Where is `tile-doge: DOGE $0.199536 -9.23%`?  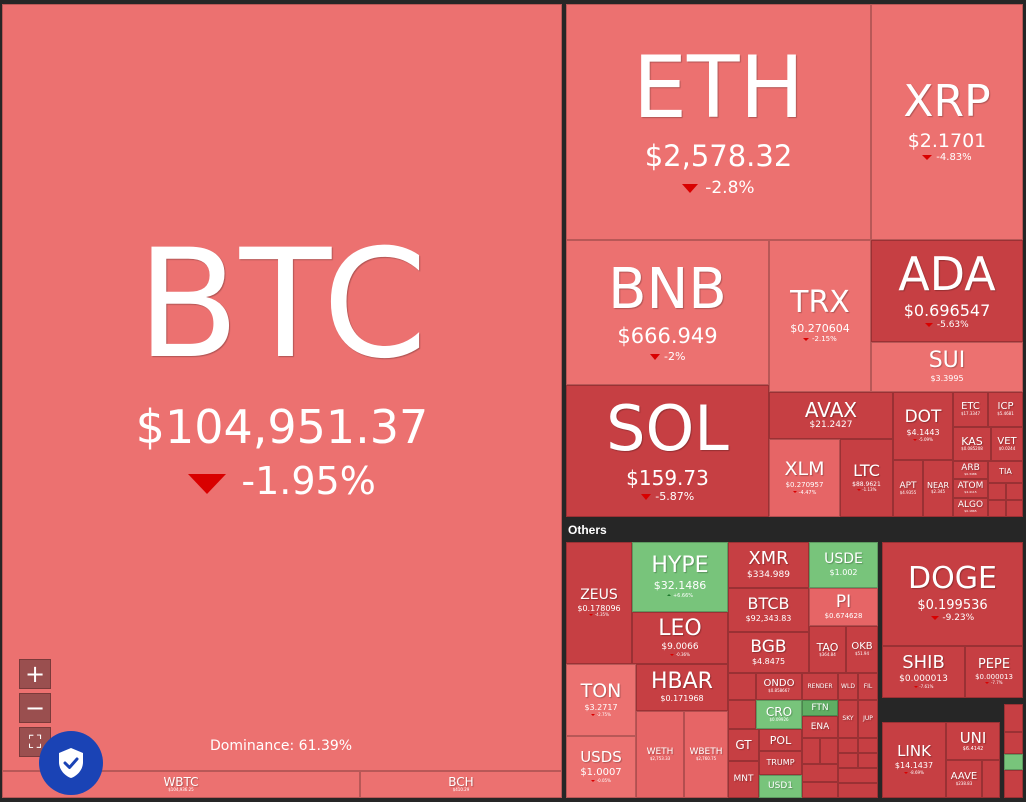
tile-doge: DOGE $0.199536 -9.23% is located at coordinates (952, 594).